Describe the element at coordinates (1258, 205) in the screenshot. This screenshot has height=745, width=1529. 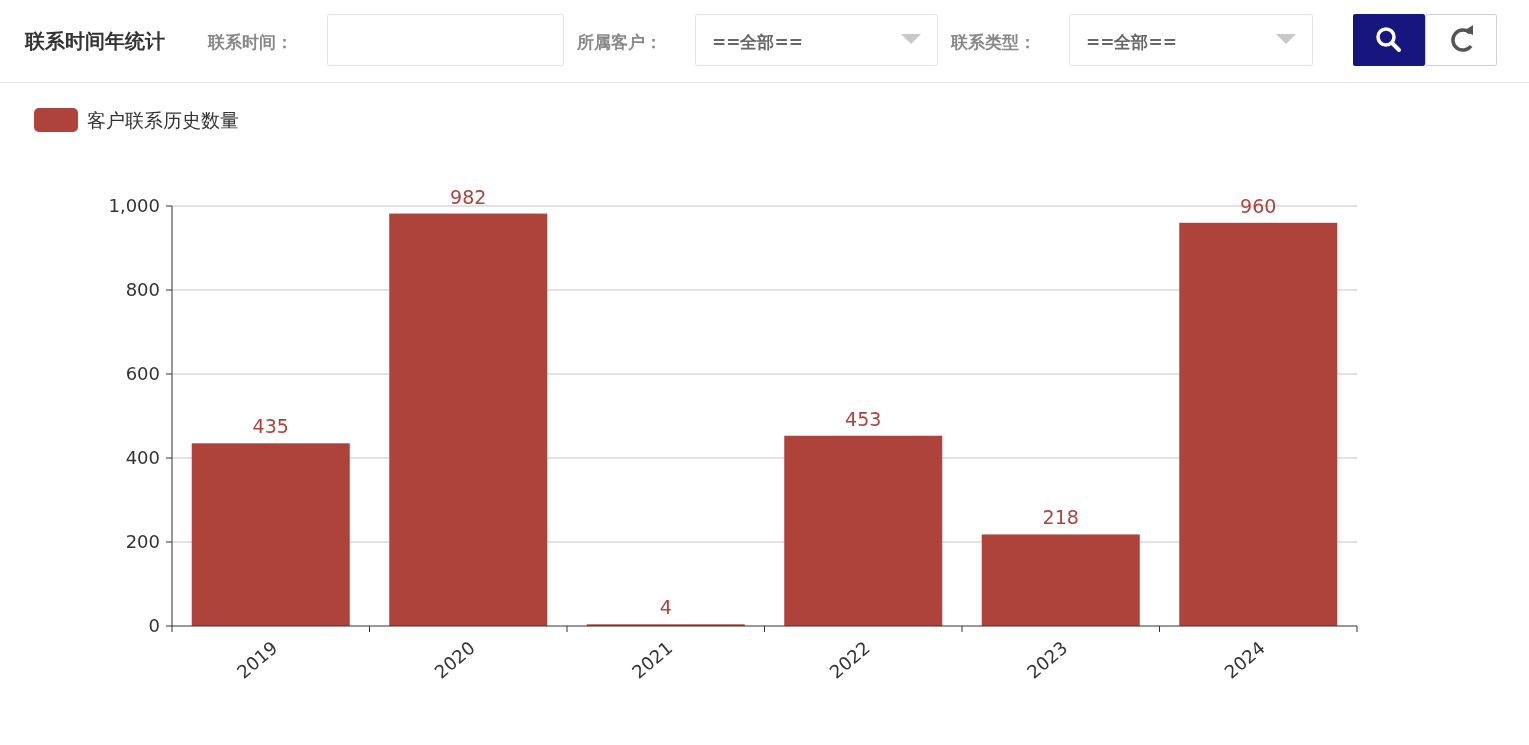
I see `data-label: 960` at that location.